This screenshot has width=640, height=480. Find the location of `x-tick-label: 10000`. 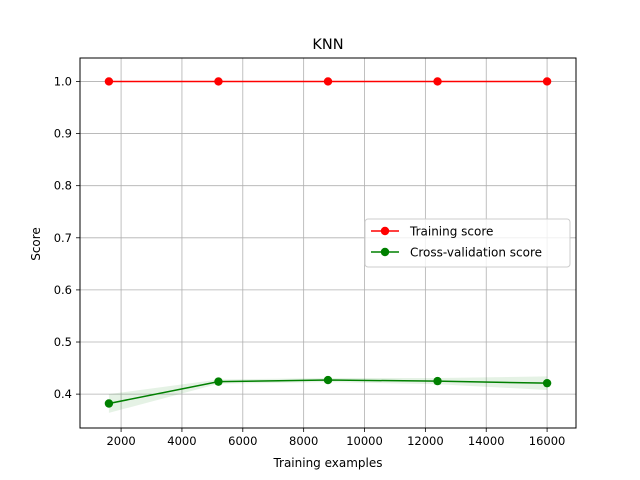

x-tick-label: 10000 is located at coordinates (364, 441).